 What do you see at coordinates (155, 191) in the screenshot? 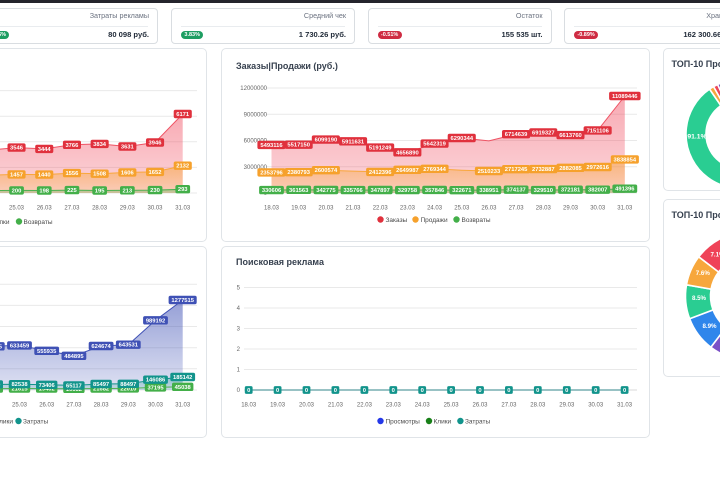
I see `svg-text: 230` at bounding box center [155, 191].